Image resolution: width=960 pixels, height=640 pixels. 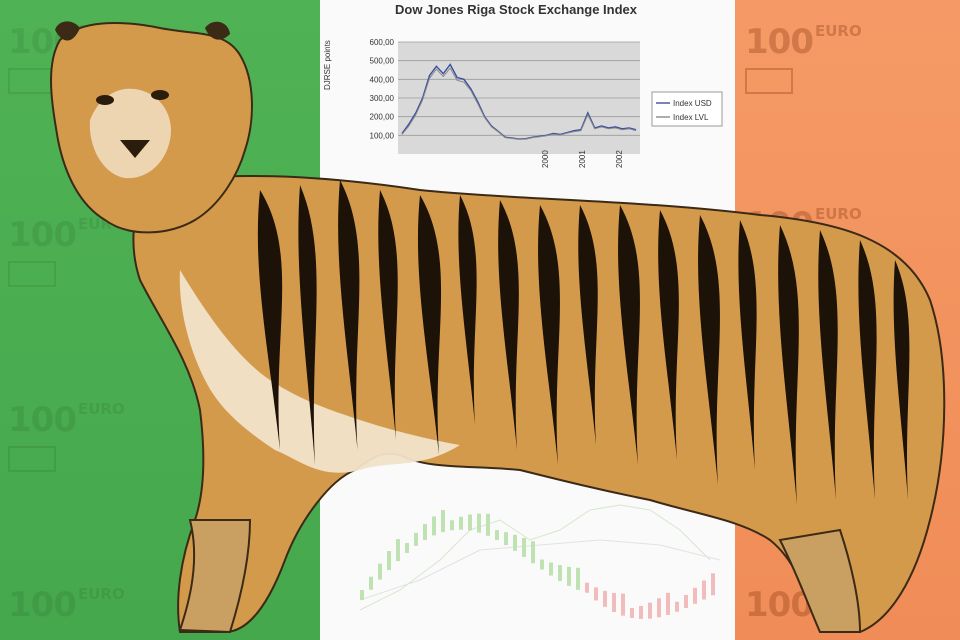 What do you see at coordinates (382, 98) in the screenshot?
I see `y-tick-label: 300,00` at bounding box center [382, 98].